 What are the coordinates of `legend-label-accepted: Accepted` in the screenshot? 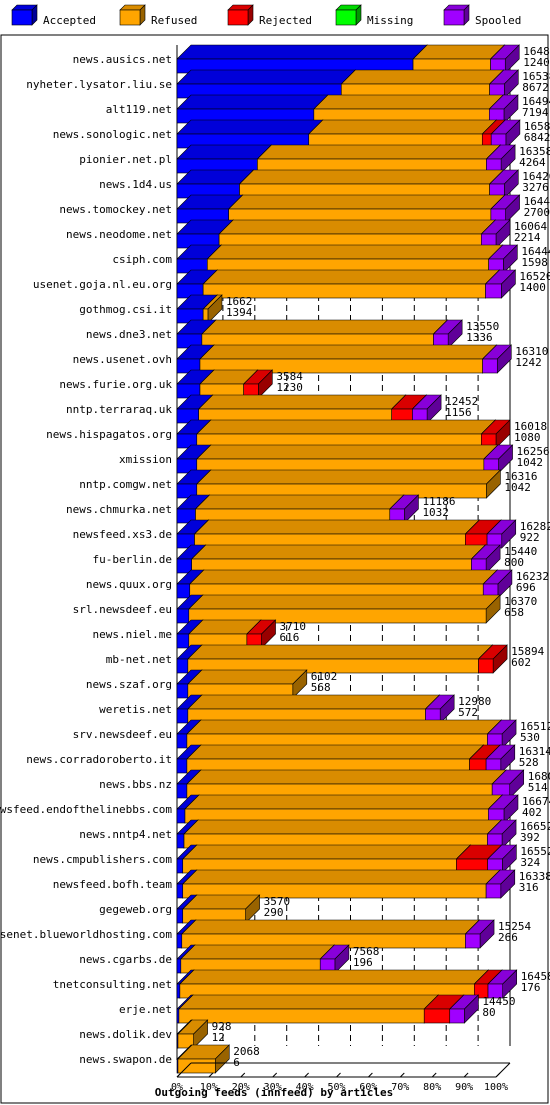 It's located at (69, 20).